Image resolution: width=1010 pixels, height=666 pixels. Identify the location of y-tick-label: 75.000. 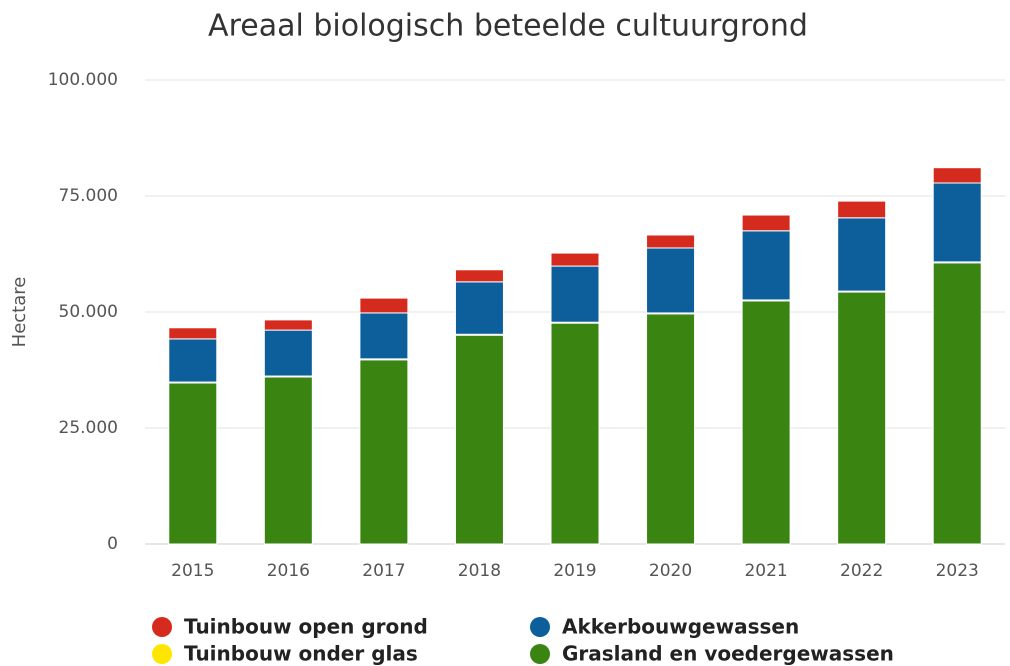
(88, 196).